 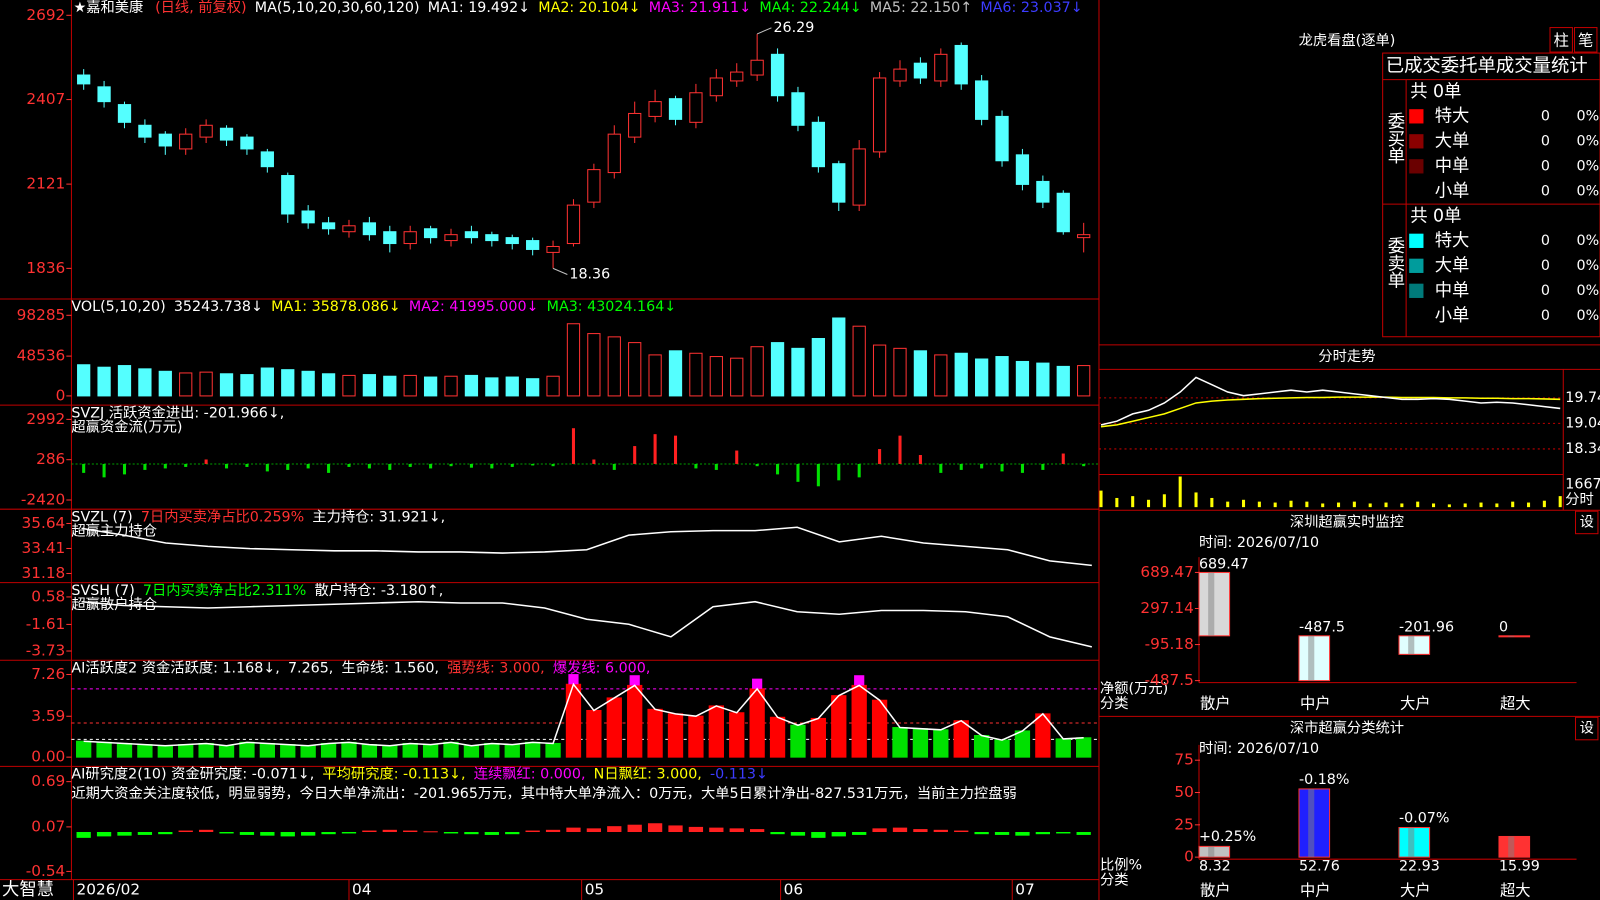 I want to click on value-label: 0, so click(x=1503, y=628).